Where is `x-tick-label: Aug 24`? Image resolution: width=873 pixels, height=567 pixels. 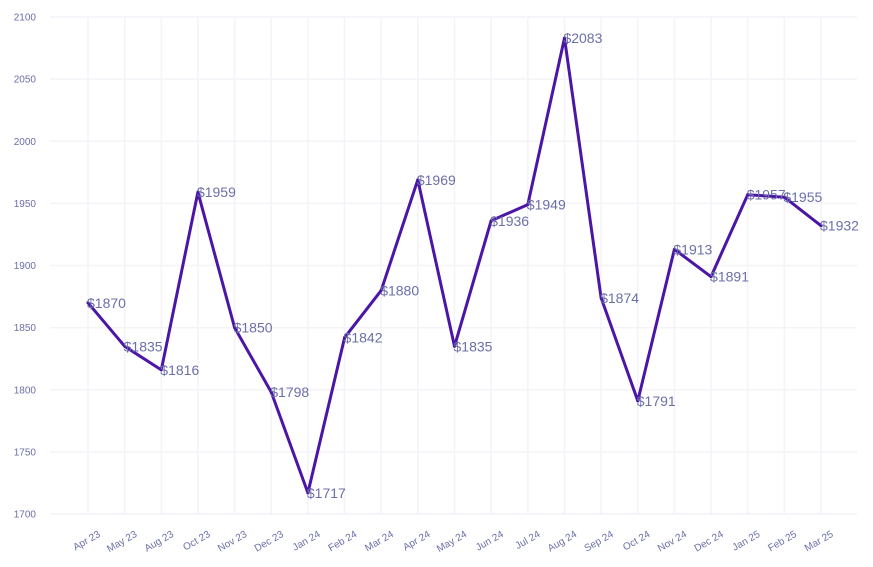
x-tick-label: Aug 24 is located at coordinates (562, 542).